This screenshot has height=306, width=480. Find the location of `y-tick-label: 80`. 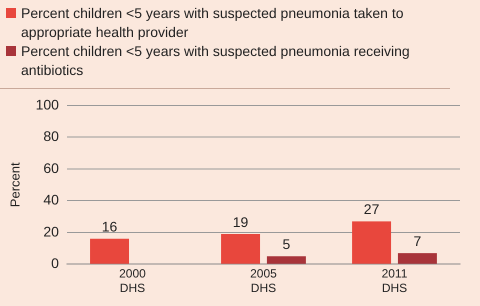

y-tick-label: 80 is located at coordinates (51, 136).